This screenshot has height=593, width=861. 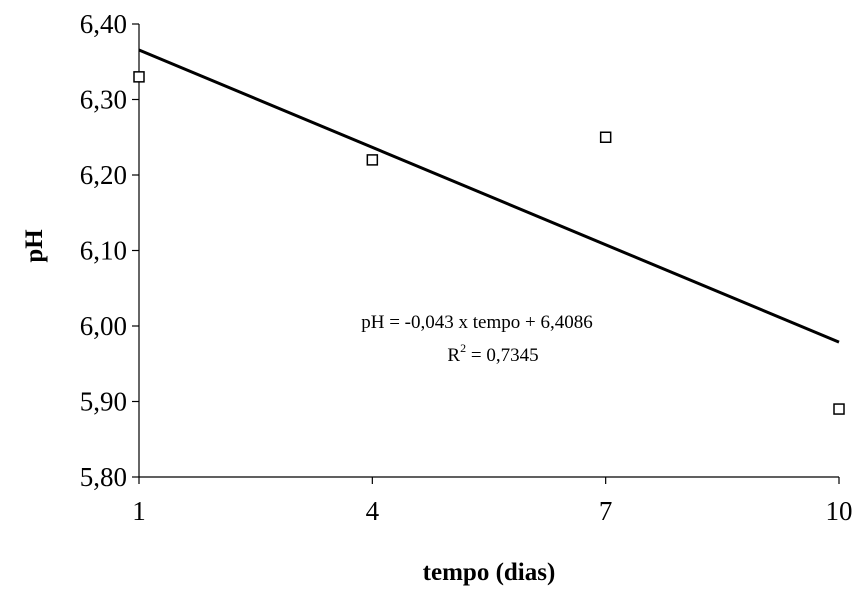 What do you see at coordinates (103, 175) in the screenshot?
I see `y-tick-label: 6,20` at bounding box center [103, 175].